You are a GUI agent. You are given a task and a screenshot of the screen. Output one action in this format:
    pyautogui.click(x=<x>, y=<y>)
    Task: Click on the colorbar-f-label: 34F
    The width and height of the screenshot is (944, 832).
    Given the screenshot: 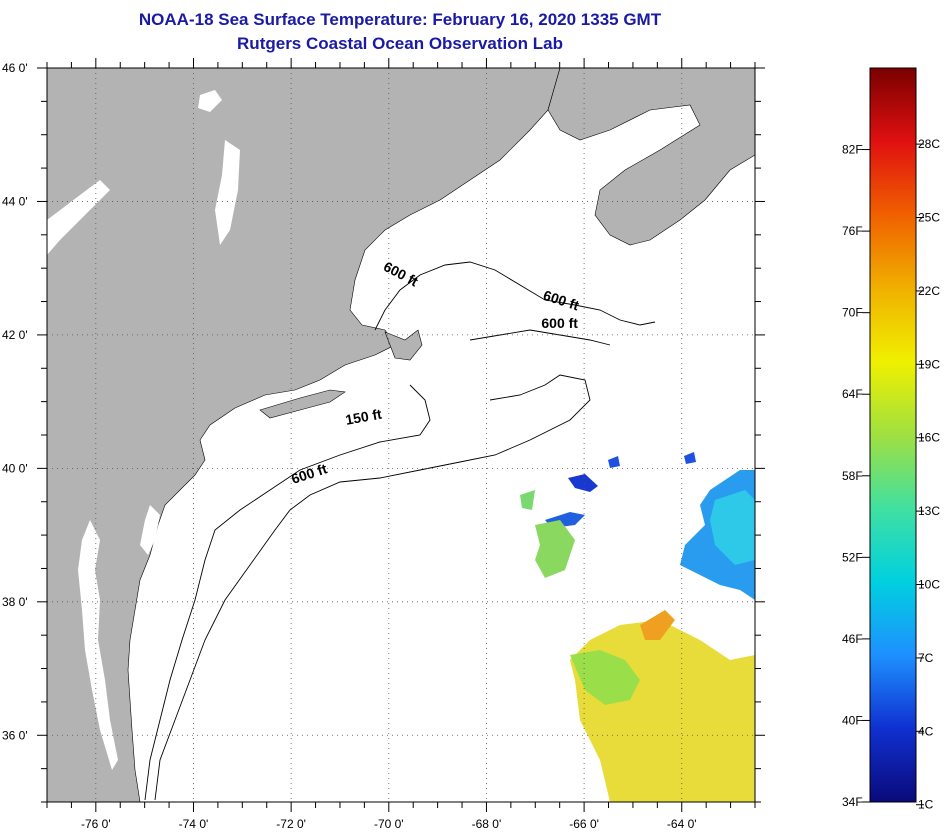 What is the action you would take?
    pyautogui.click(x=852, y=802)
    